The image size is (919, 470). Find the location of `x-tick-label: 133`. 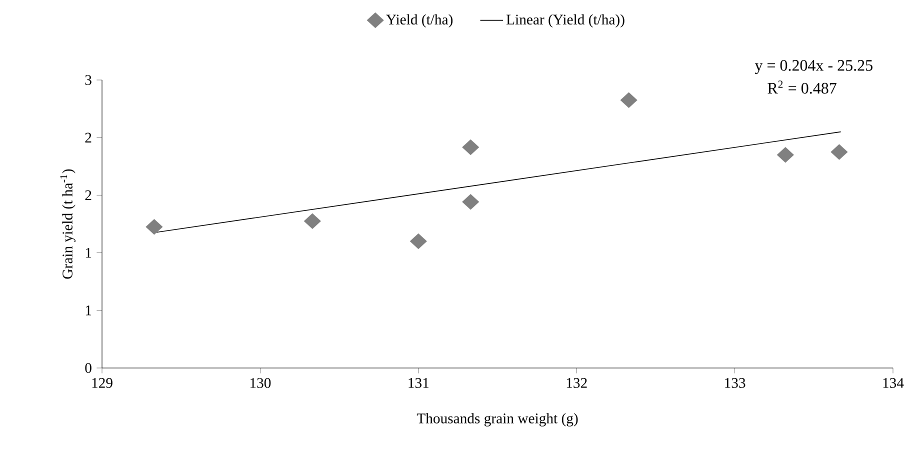

x-tick-label: 133 is located at coordinates (735, 383).